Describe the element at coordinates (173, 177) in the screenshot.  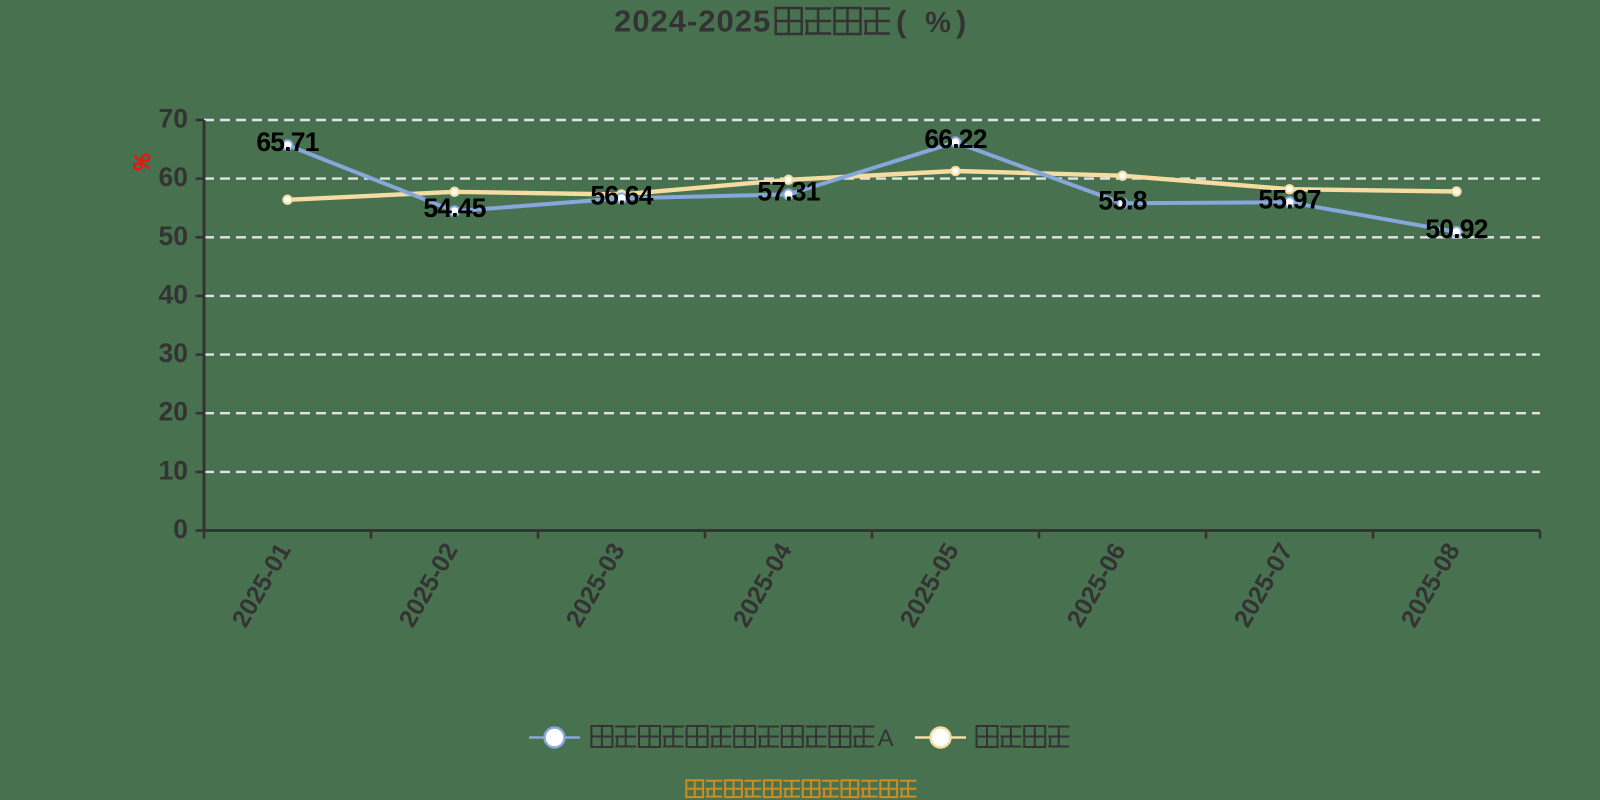
I see `svg-text: 60` at that location.